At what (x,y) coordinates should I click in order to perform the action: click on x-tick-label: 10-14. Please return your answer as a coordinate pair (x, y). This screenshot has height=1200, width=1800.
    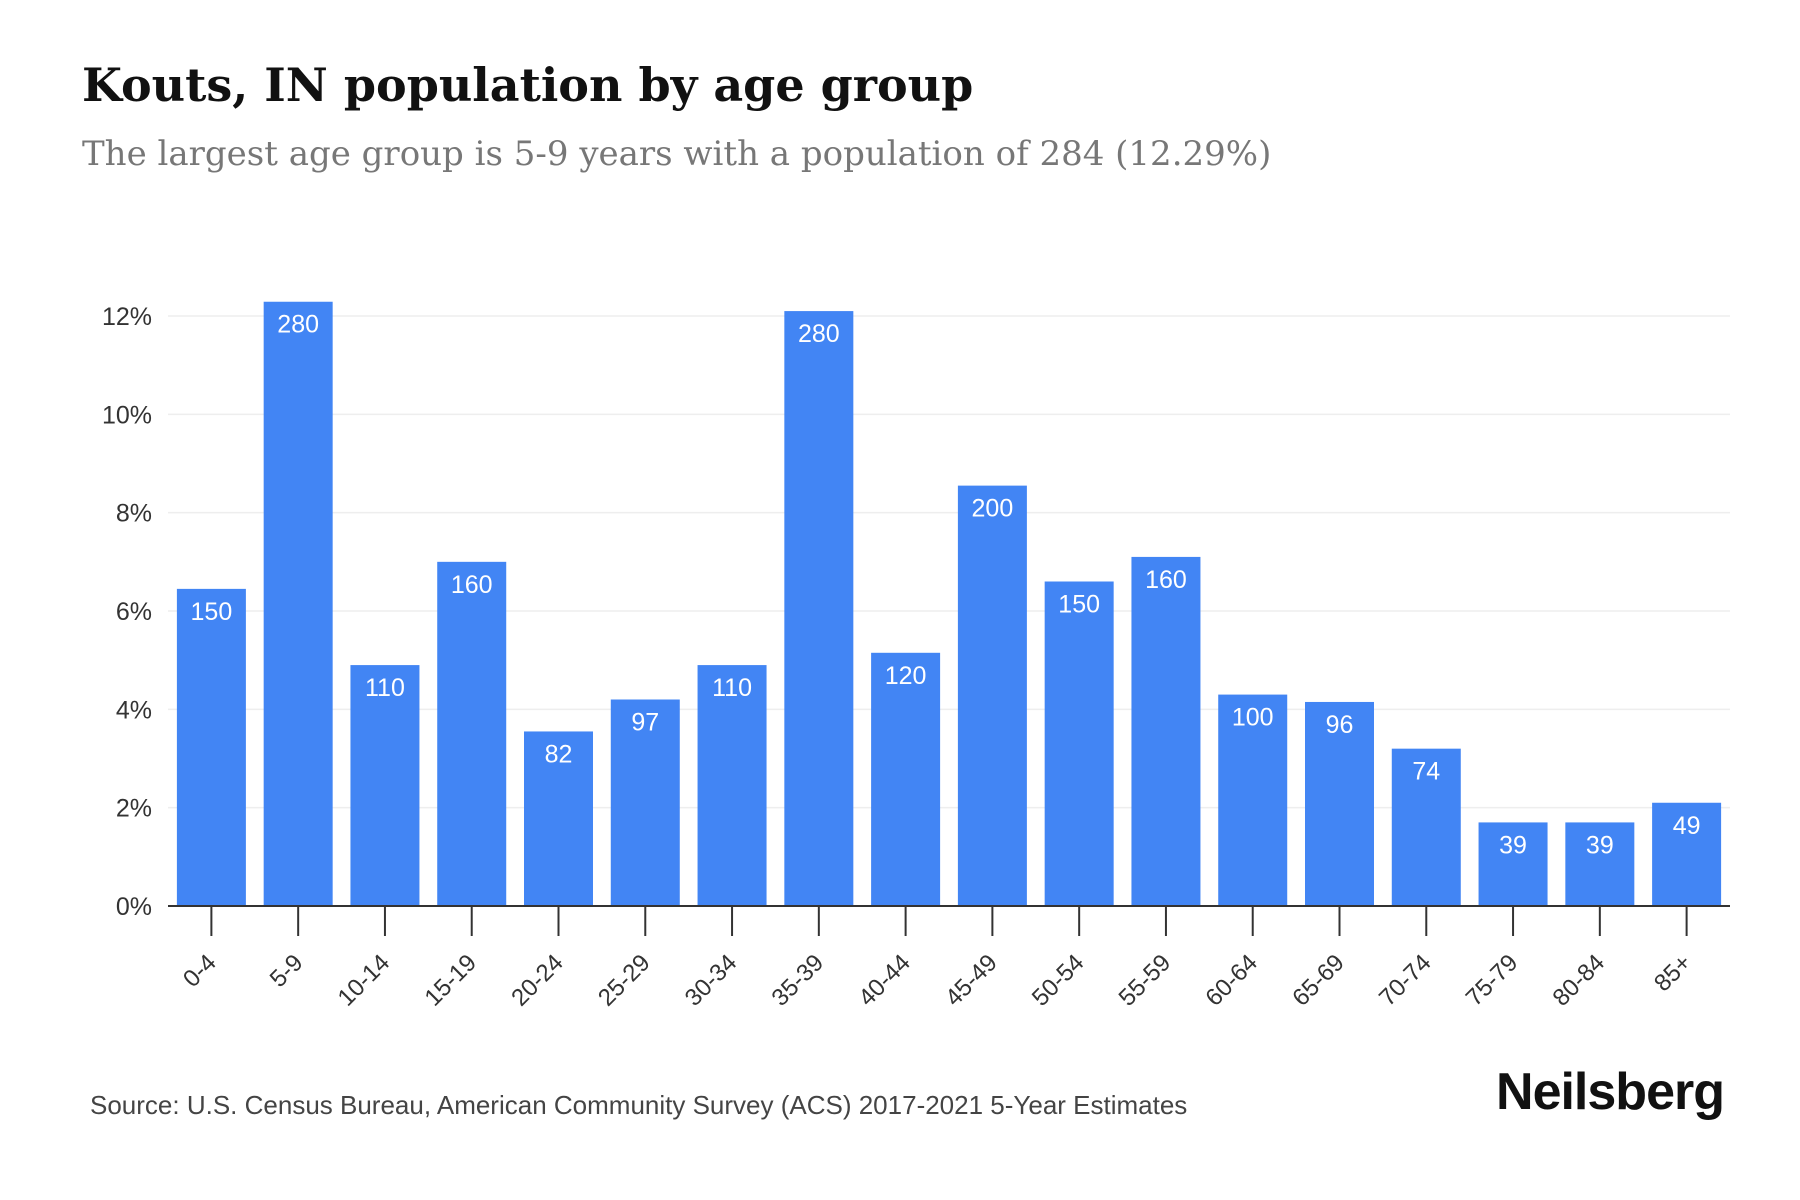
    Looking at the image, I should click on (364, 980).